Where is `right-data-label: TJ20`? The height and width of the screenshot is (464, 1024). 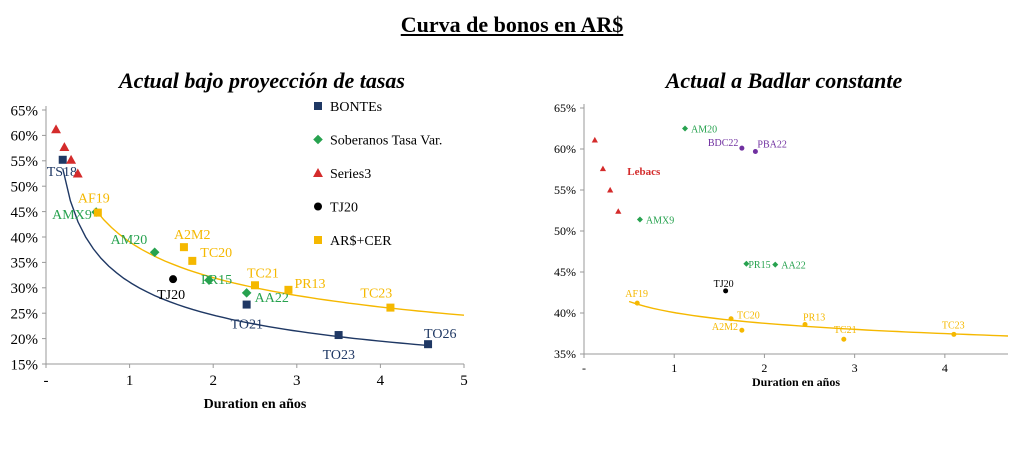
right-data-label: TJ20 is located at coordinates (724, 284).